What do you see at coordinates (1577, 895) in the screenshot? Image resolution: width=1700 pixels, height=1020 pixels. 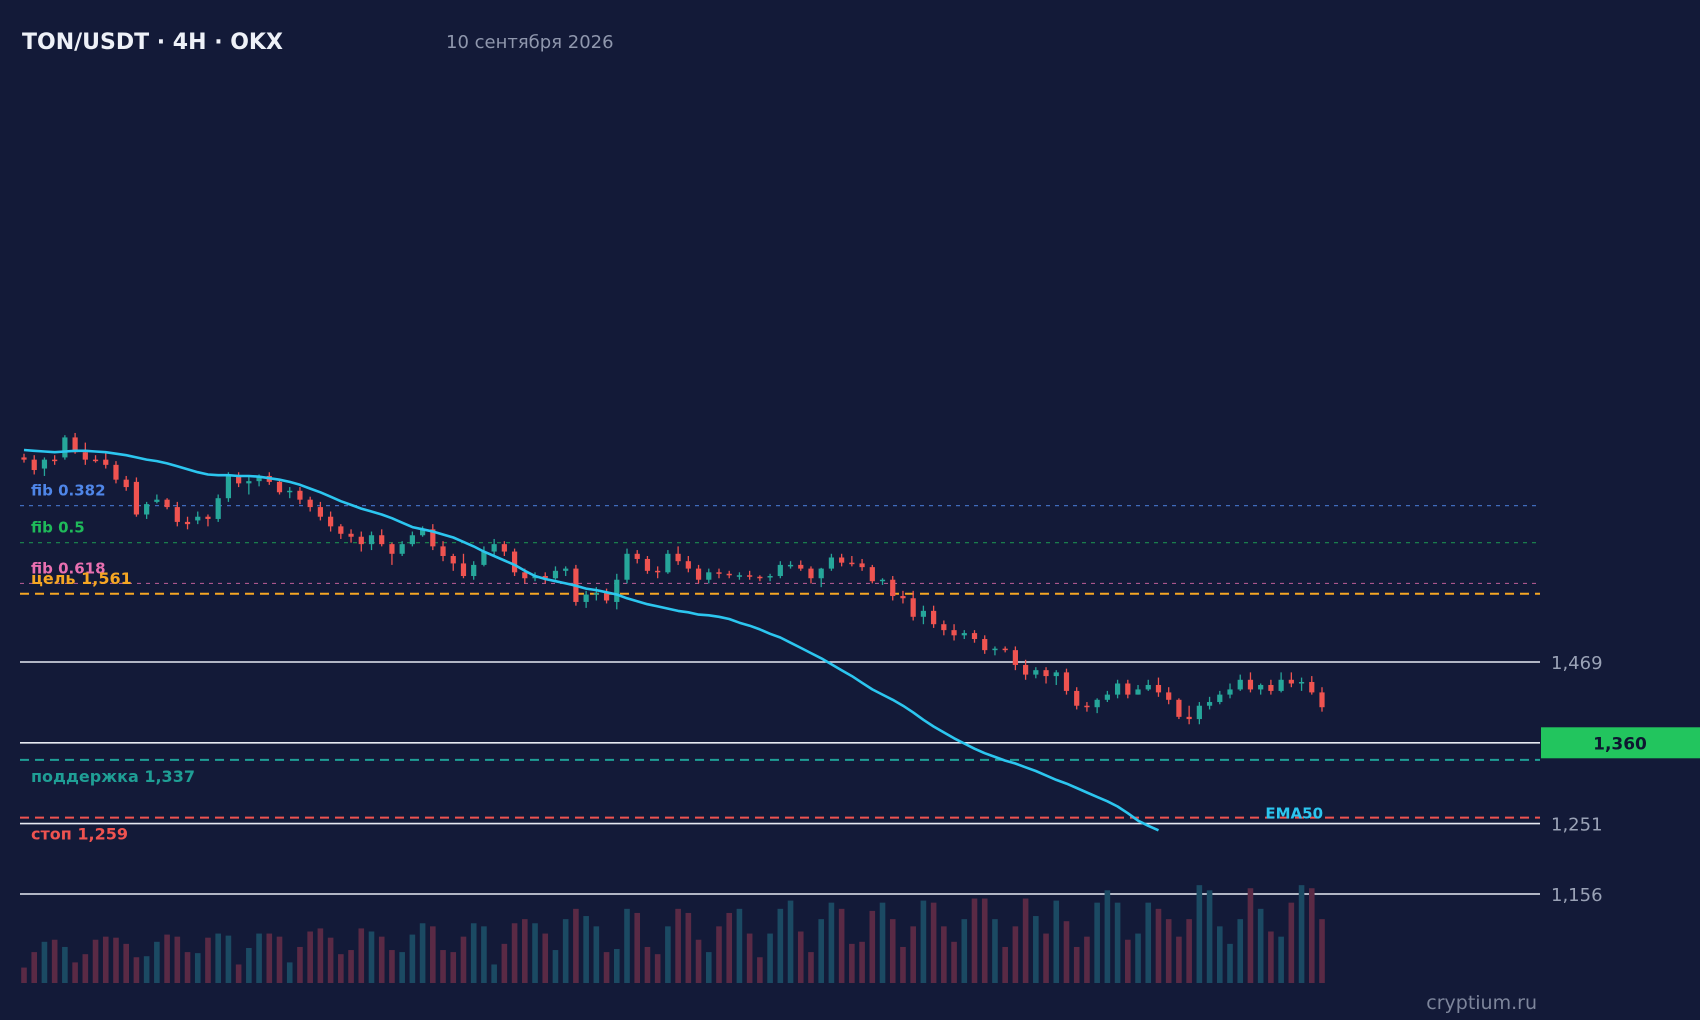 I see `axis-tick-label: 1,156` at bounding box center [1577, 895].